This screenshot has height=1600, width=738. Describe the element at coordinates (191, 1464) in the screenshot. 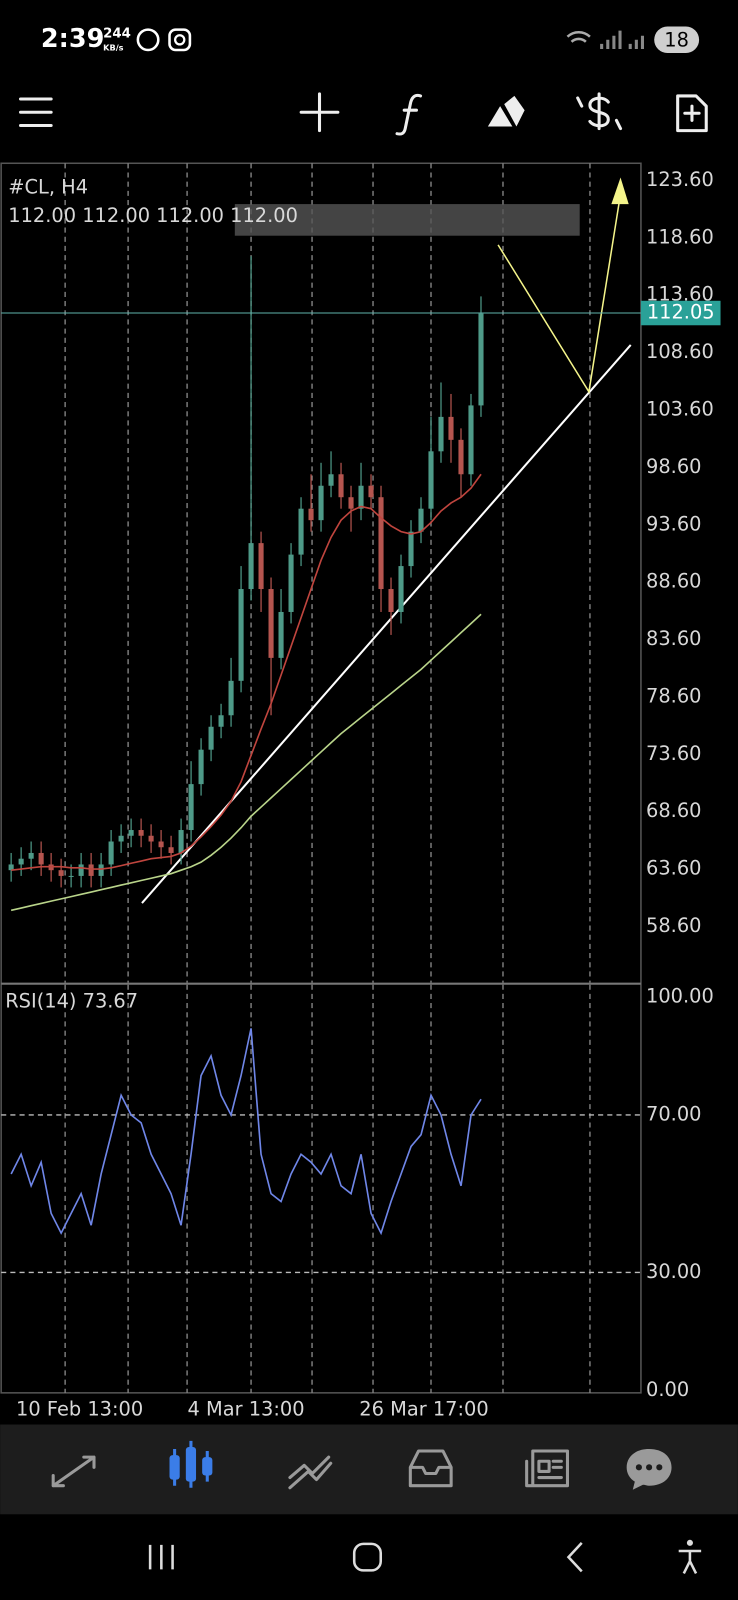

I see `chart-tab` at that location.